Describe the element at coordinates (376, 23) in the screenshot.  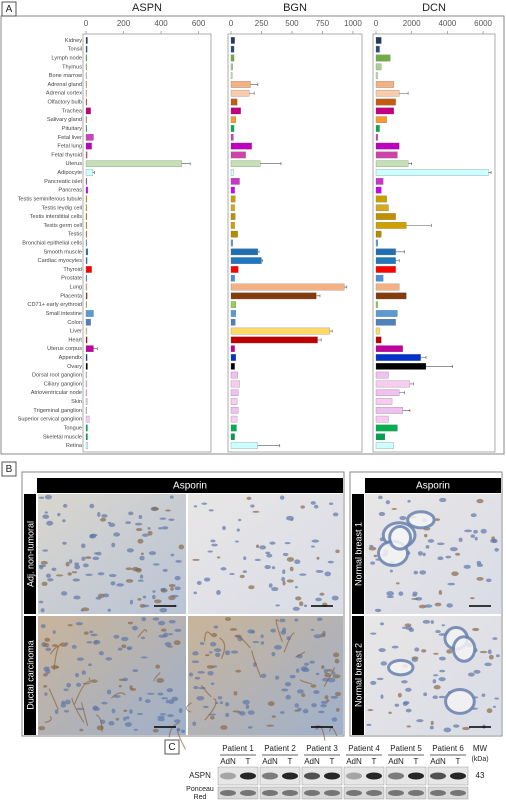
I see `x-tick-label: 0` at that location.